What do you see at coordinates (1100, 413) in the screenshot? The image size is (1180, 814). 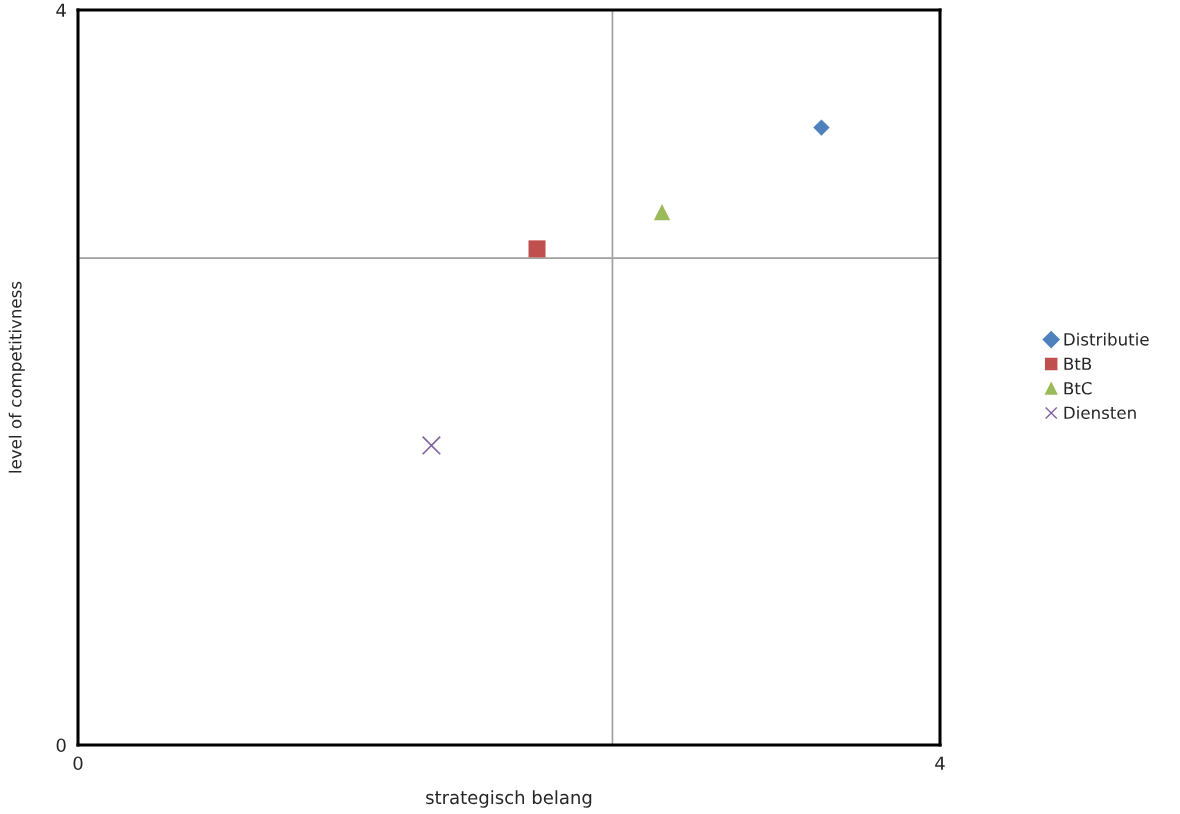 I see `legend-label: Diensten` at bounding box center [1100, 413].